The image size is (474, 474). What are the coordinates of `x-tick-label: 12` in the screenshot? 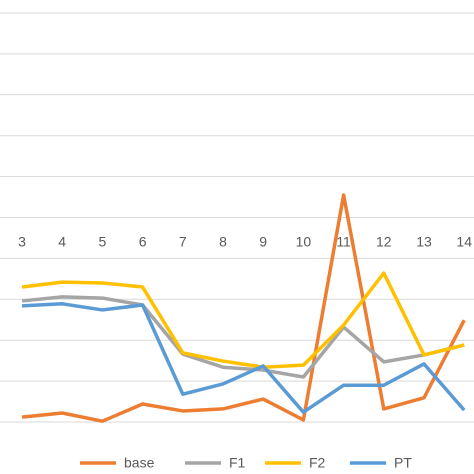 It's located at (384, 242).